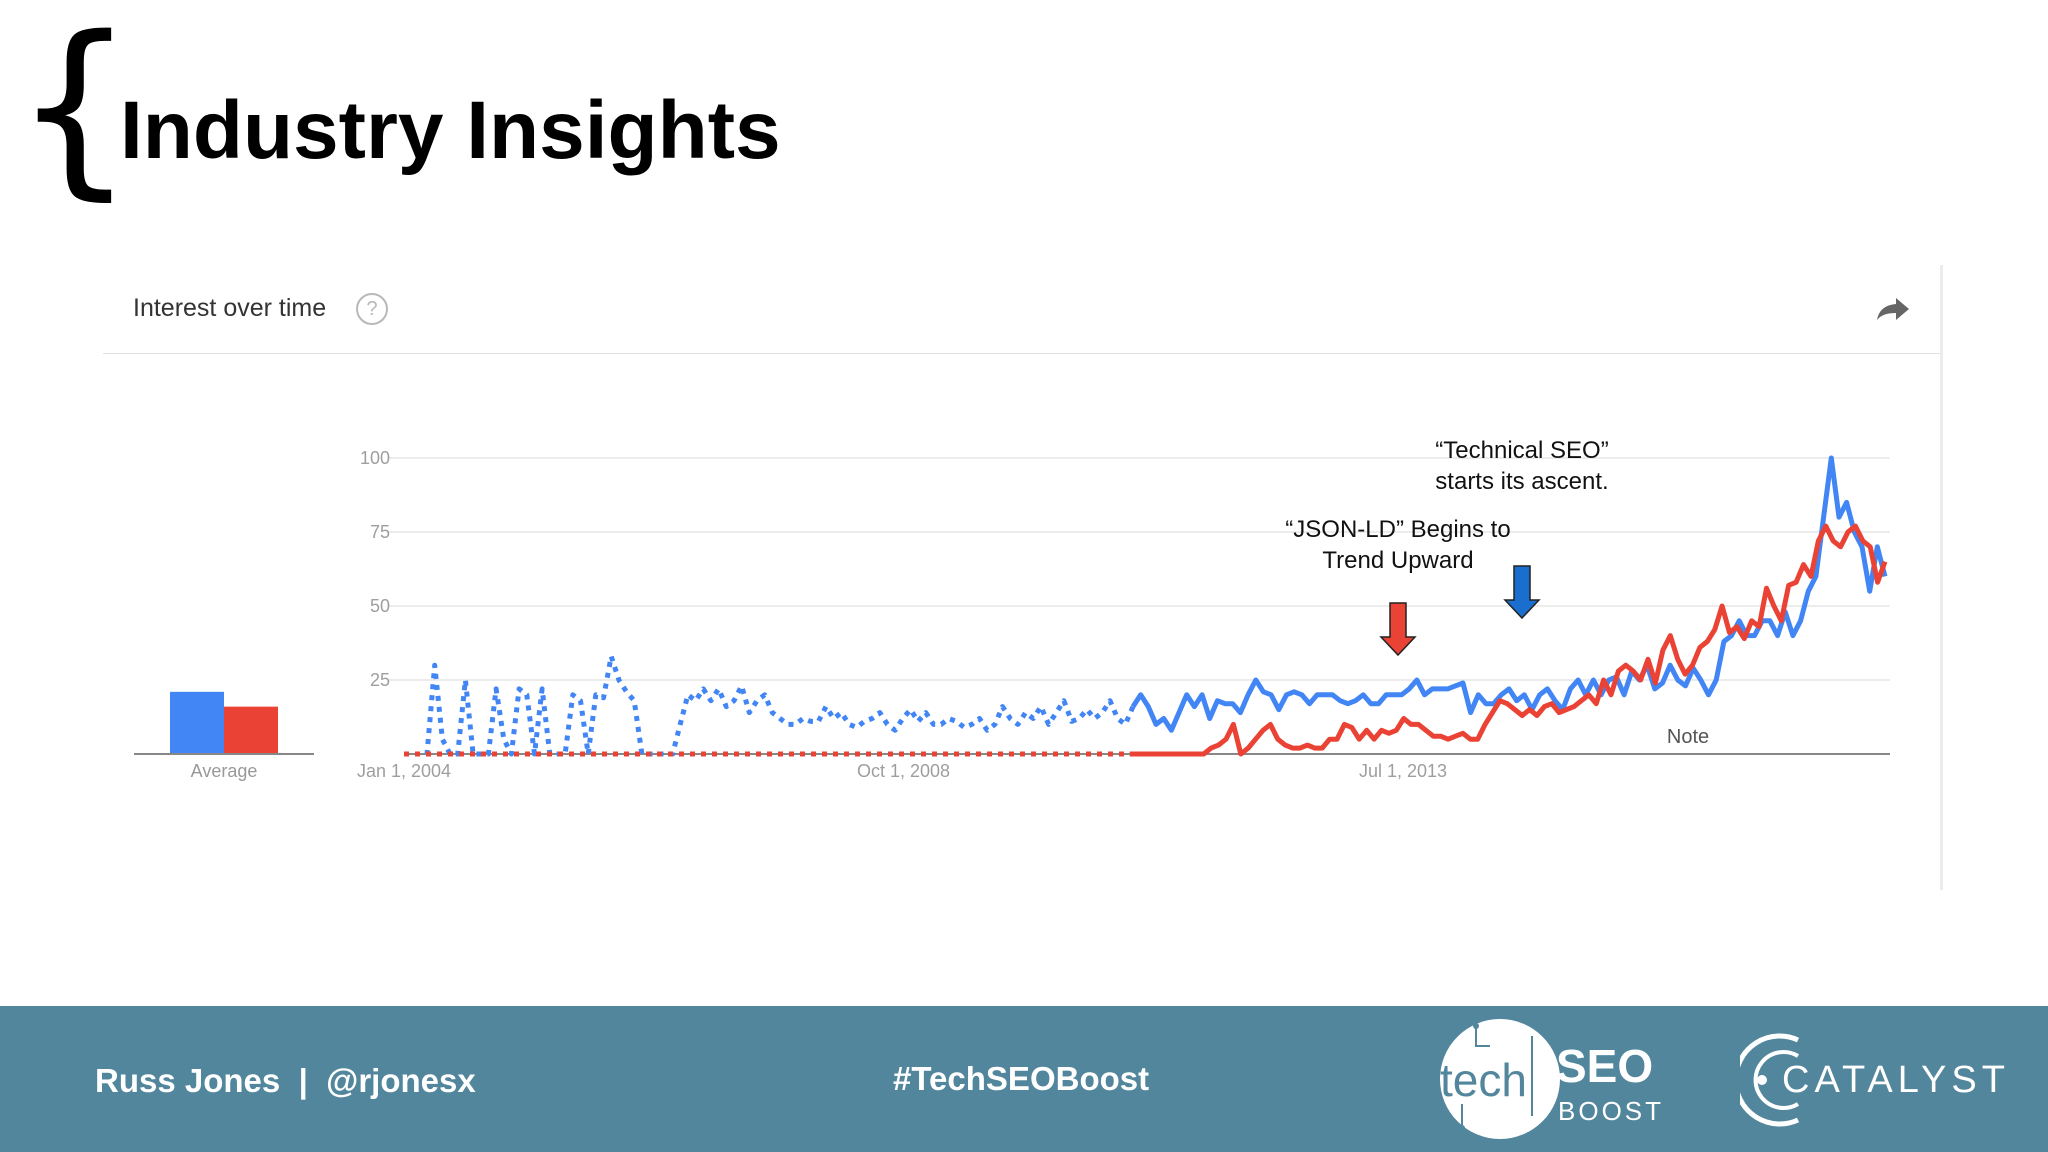  I want to click on x-tick-label: Jul 1, 2013, so click(1403, 771).